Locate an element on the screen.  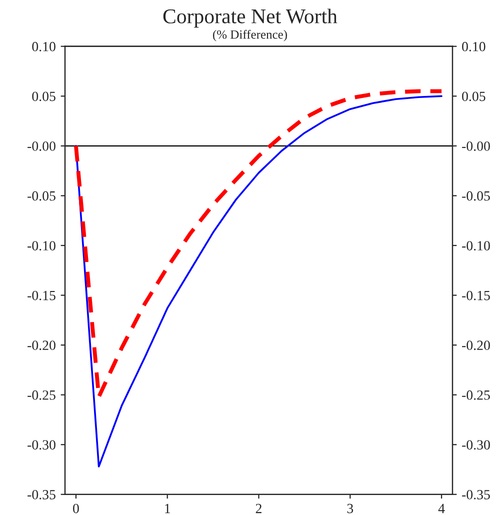
y-tick-label: -0.35 is located at coordinates (42, 495).